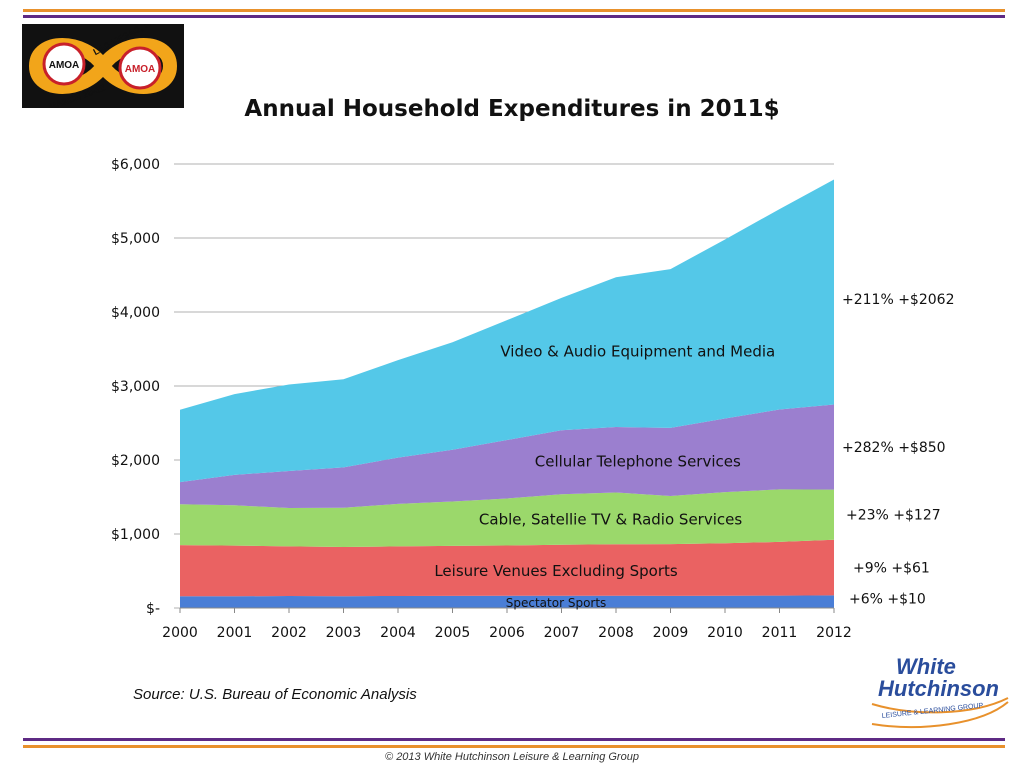 The width and height of the screenshot is (1024, 768). What do you see at coordinates (135, 165) in the screenshot?
I see `y-tick-label: $6,000` at bounding box center [135, 165].